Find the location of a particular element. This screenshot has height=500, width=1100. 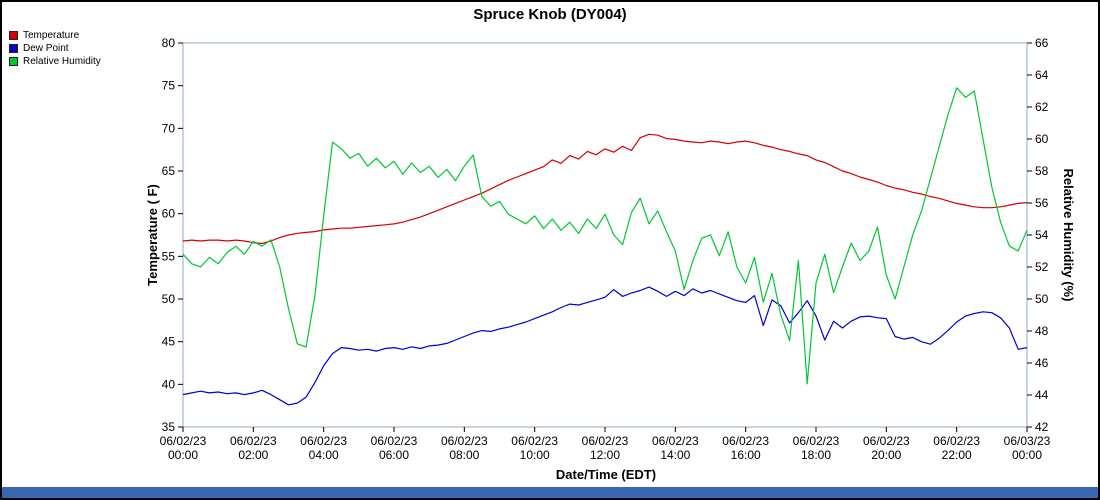

x-axis-tick-time: 04:00 is located at coordinates (324, 455).